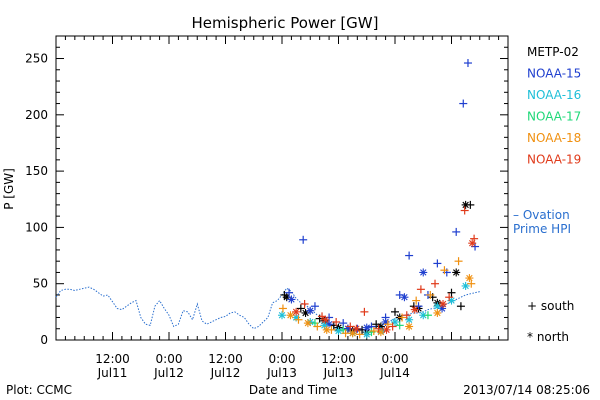 The height and width of the screenshot is (400, 600). I want to click on legend-item: NOAA-16, so click(554, 95).